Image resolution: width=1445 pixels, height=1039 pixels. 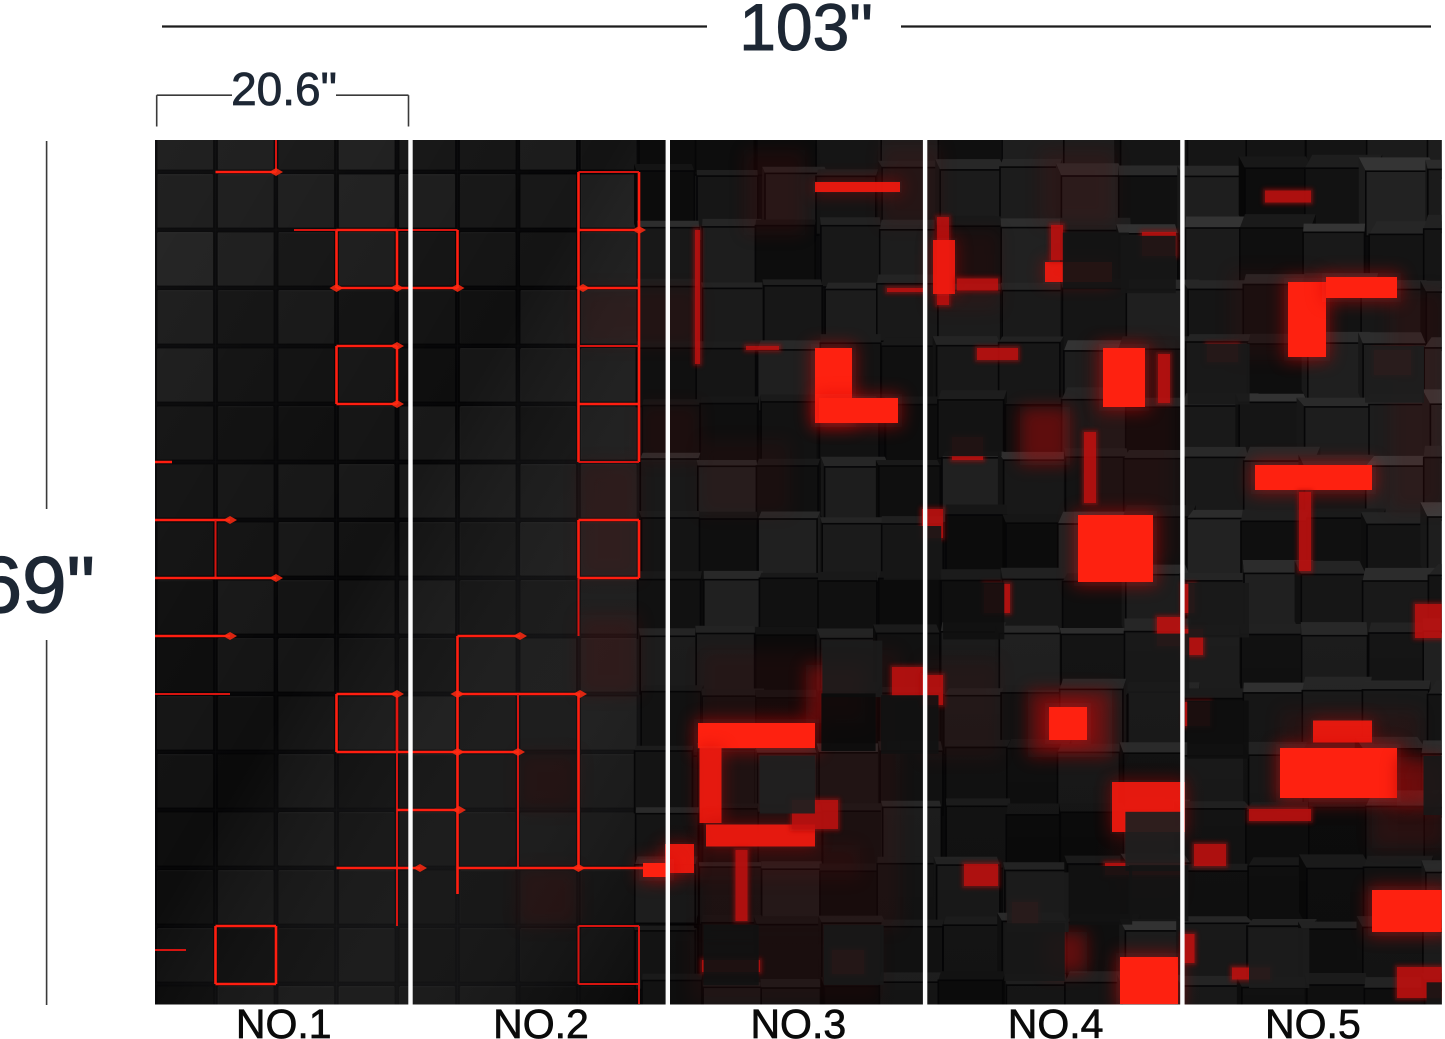 I want to click on svg-text: 103", so click(x=806, y=32).